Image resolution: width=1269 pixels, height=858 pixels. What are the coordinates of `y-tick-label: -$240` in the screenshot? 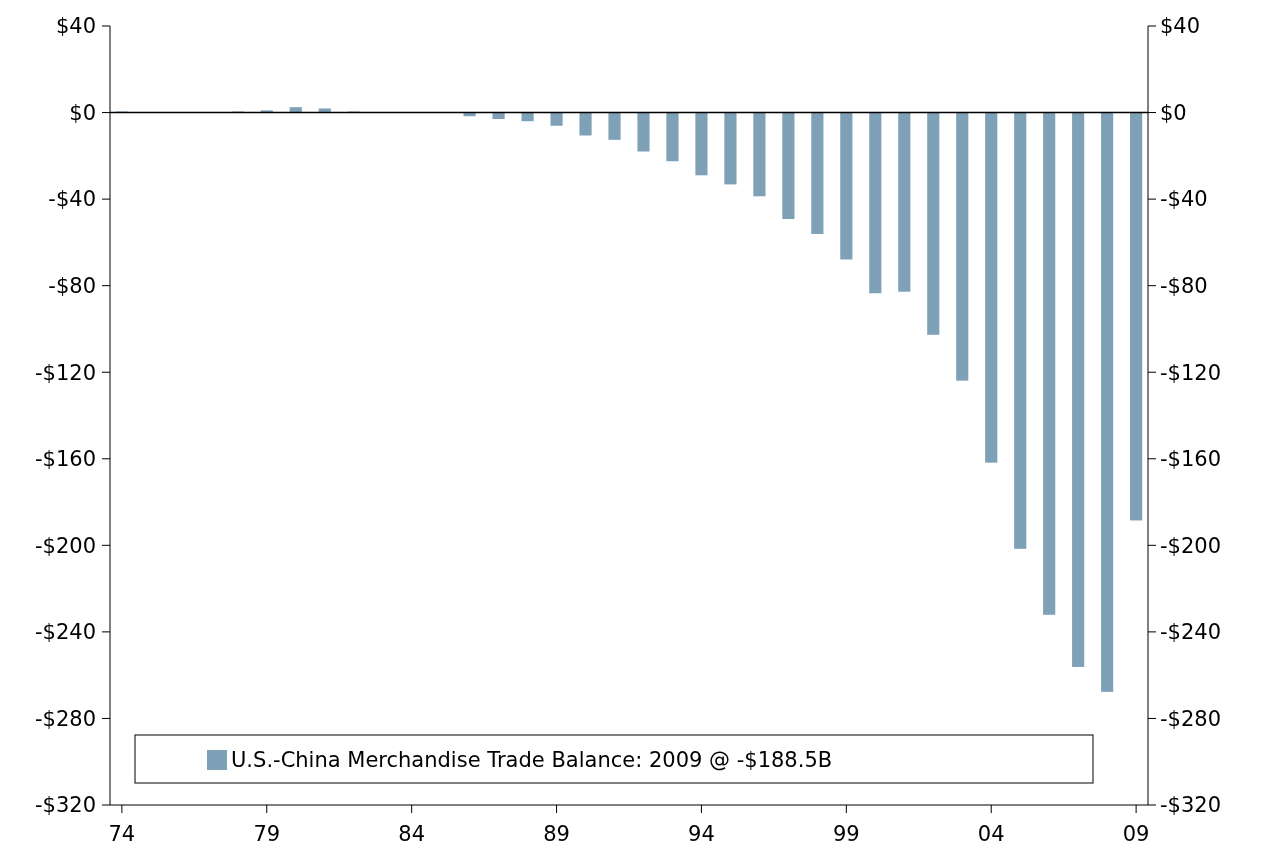 It's located at (65, 632).